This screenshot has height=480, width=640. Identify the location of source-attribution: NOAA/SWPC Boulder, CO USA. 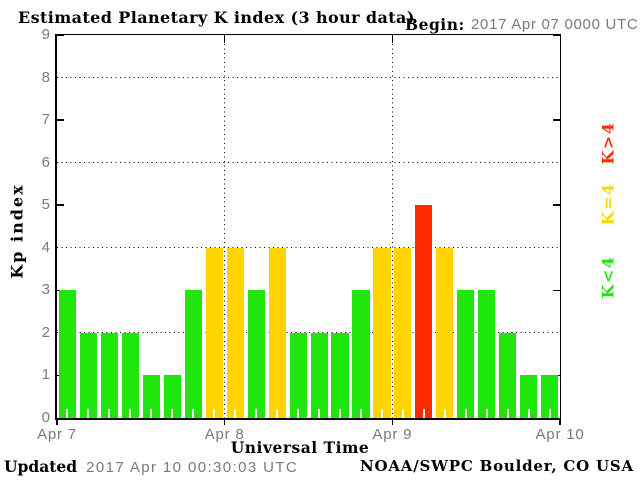
(496, 466).